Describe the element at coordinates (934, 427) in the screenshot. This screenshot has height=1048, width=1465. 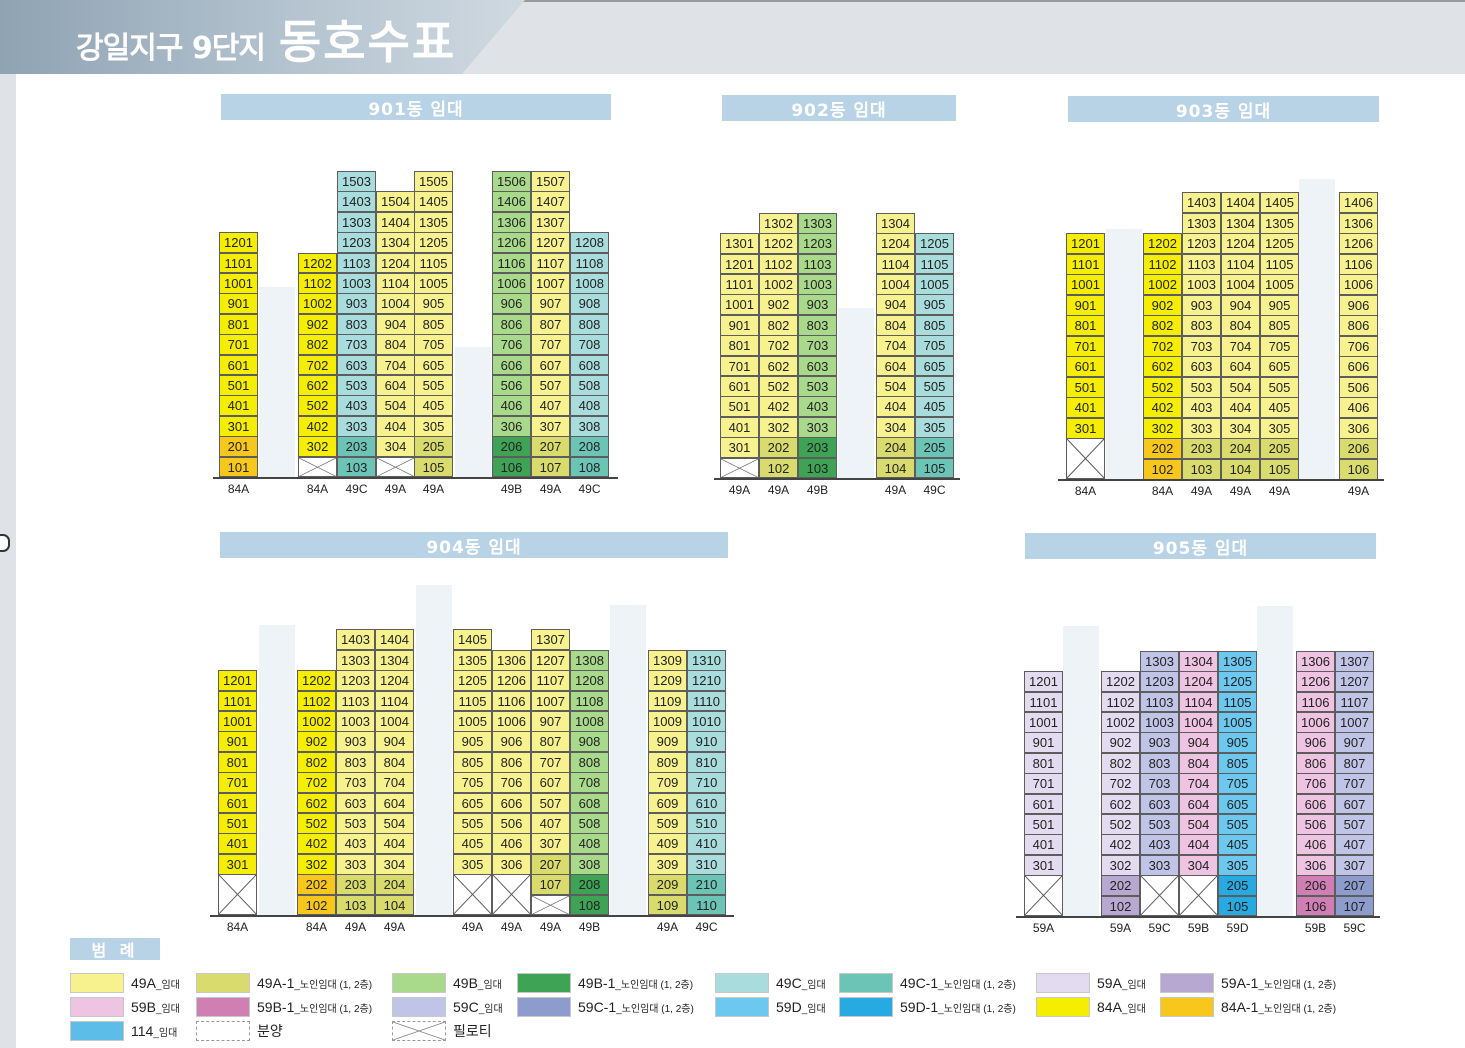
I see `unit-cell: 305` at that location.